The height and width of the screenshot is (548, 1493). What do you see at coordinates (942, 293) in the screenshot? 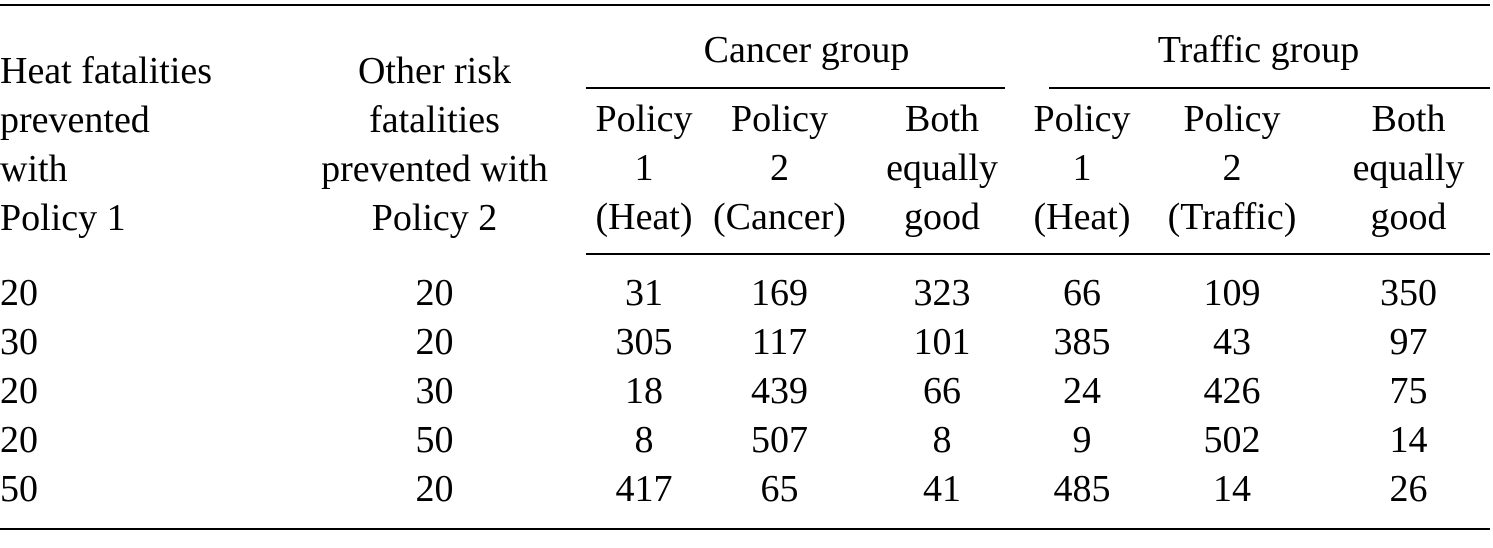
I see `cell-cancer-both: 323` at bounding box center [942, 293].